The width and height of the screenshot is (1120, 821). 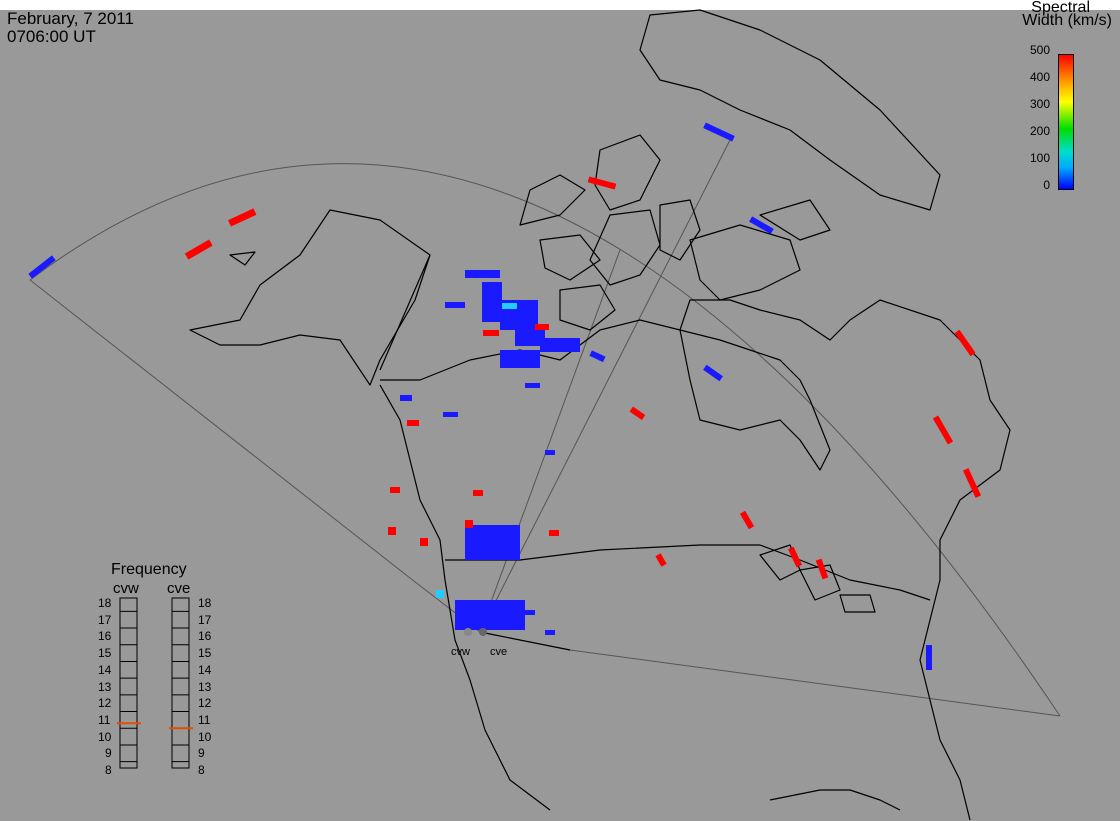 I want to click on colorbar-tick: 100, so click(x=1039, y=158).